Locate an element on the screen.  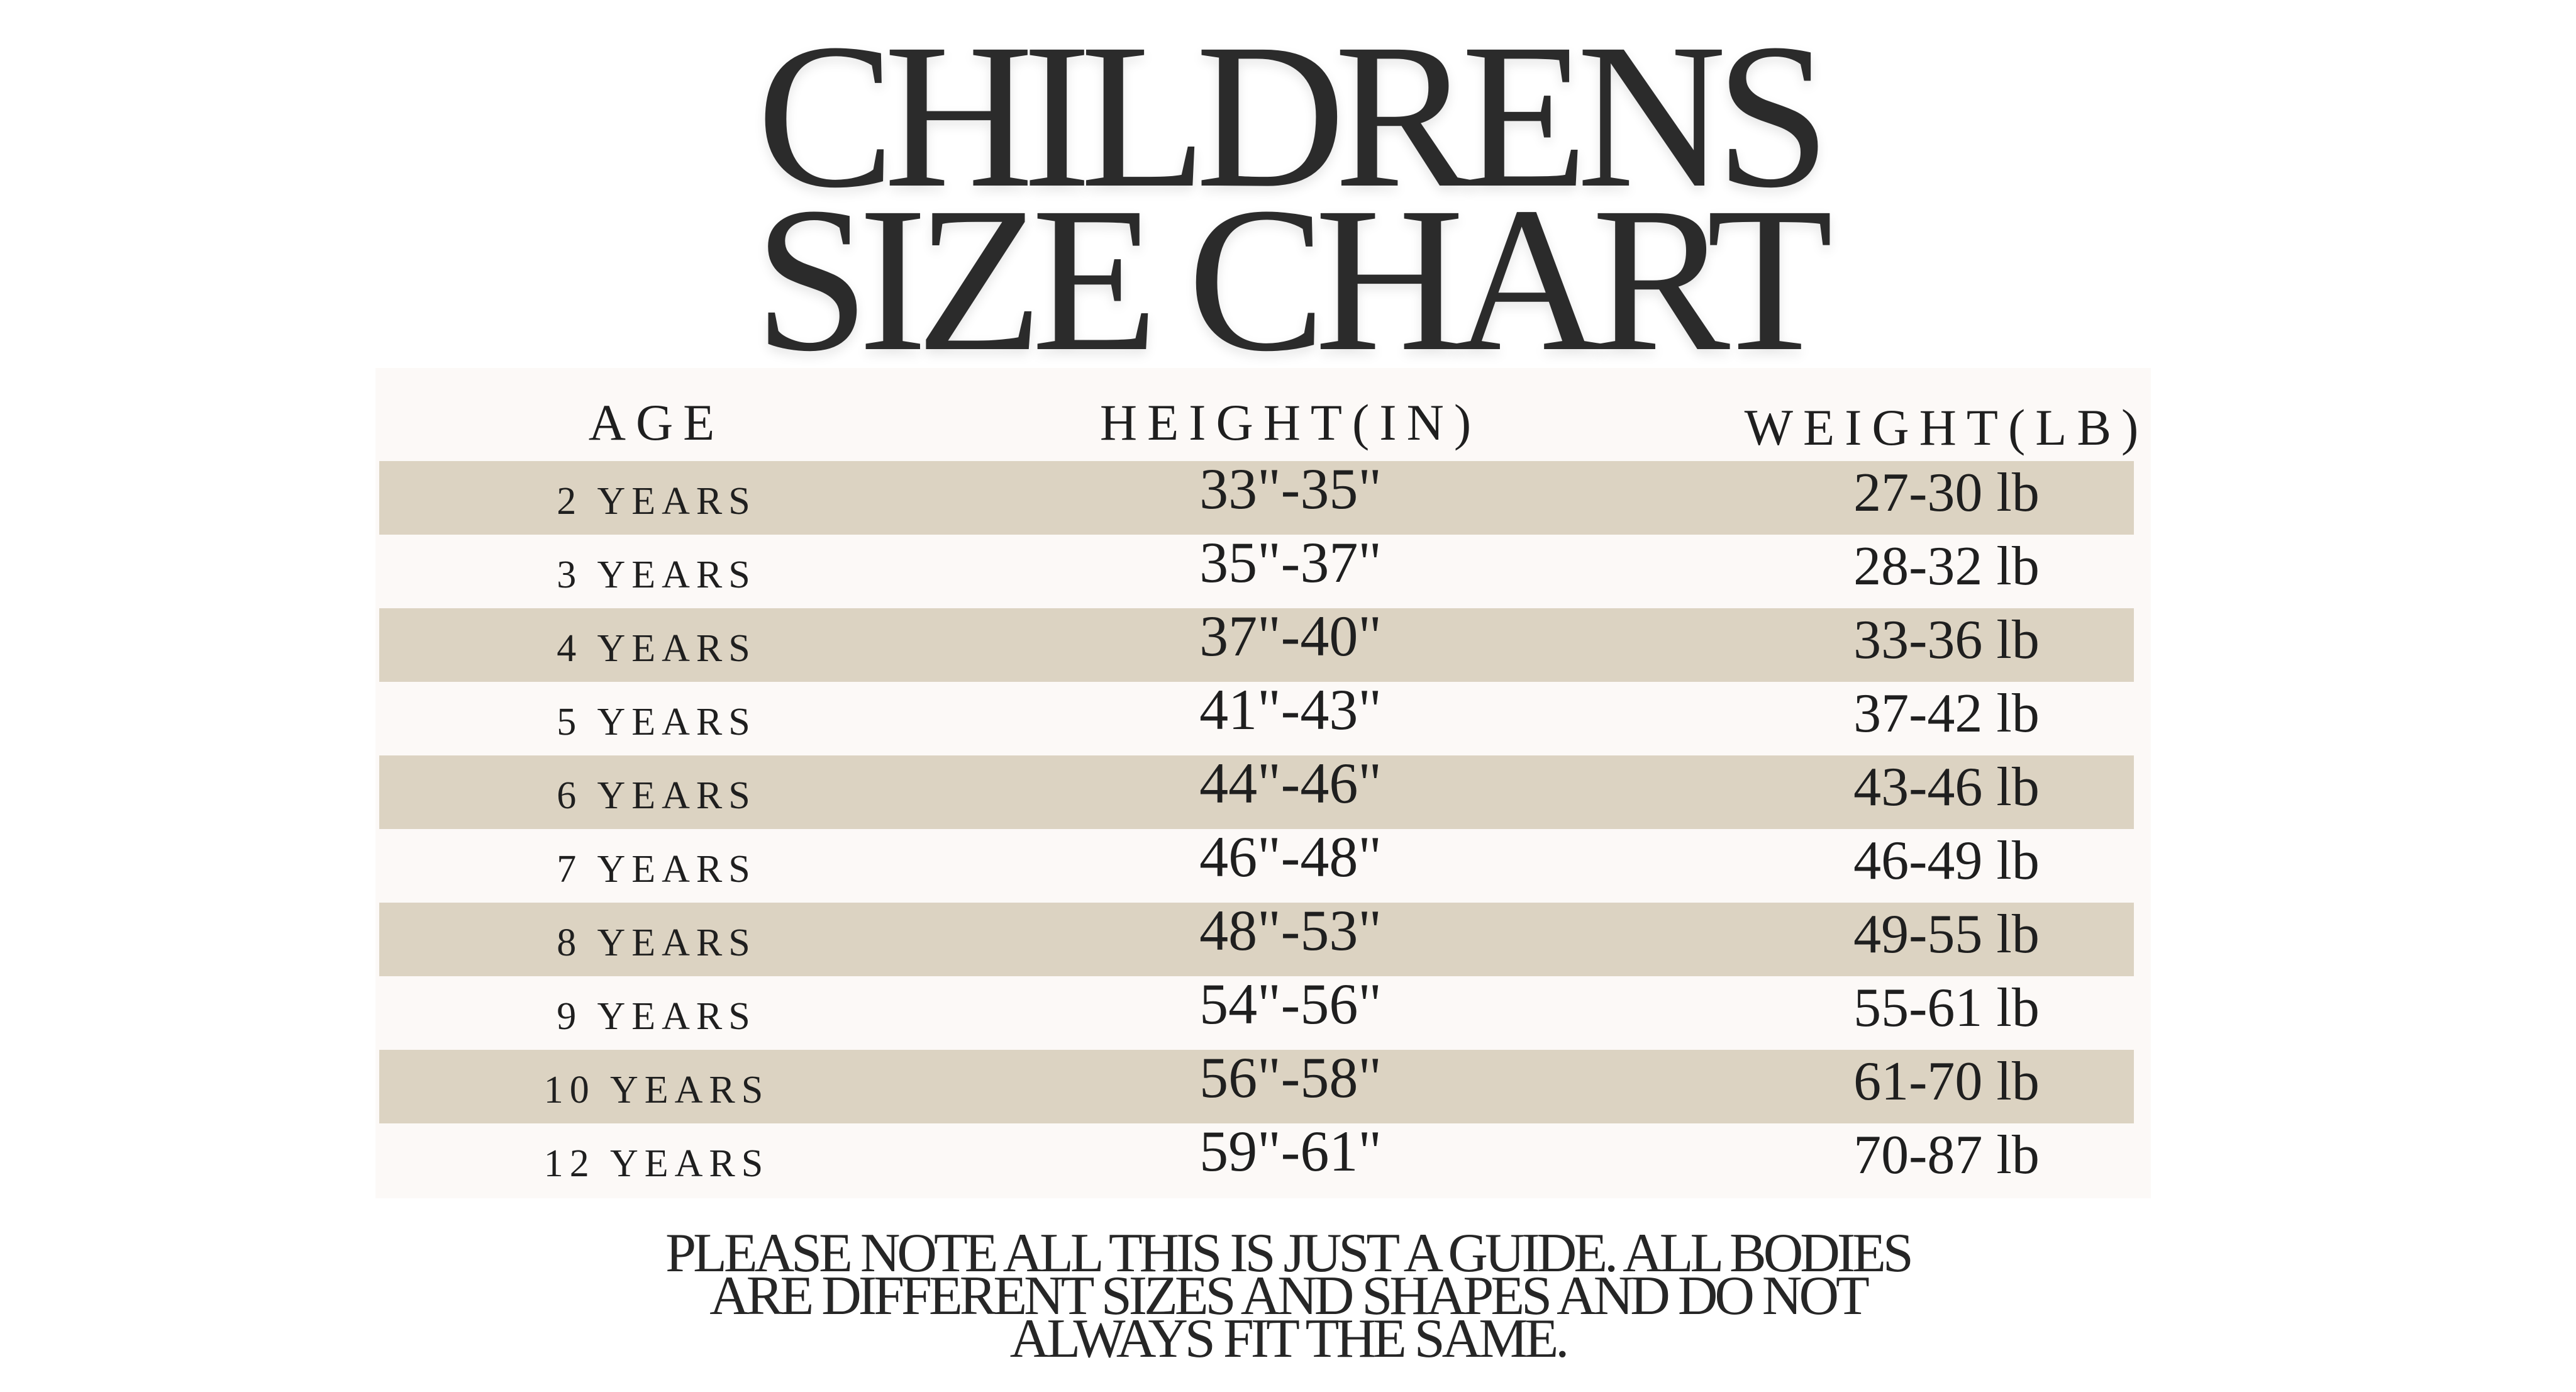
age-cell: 2 YEARS is located at coordinates (657, 502).